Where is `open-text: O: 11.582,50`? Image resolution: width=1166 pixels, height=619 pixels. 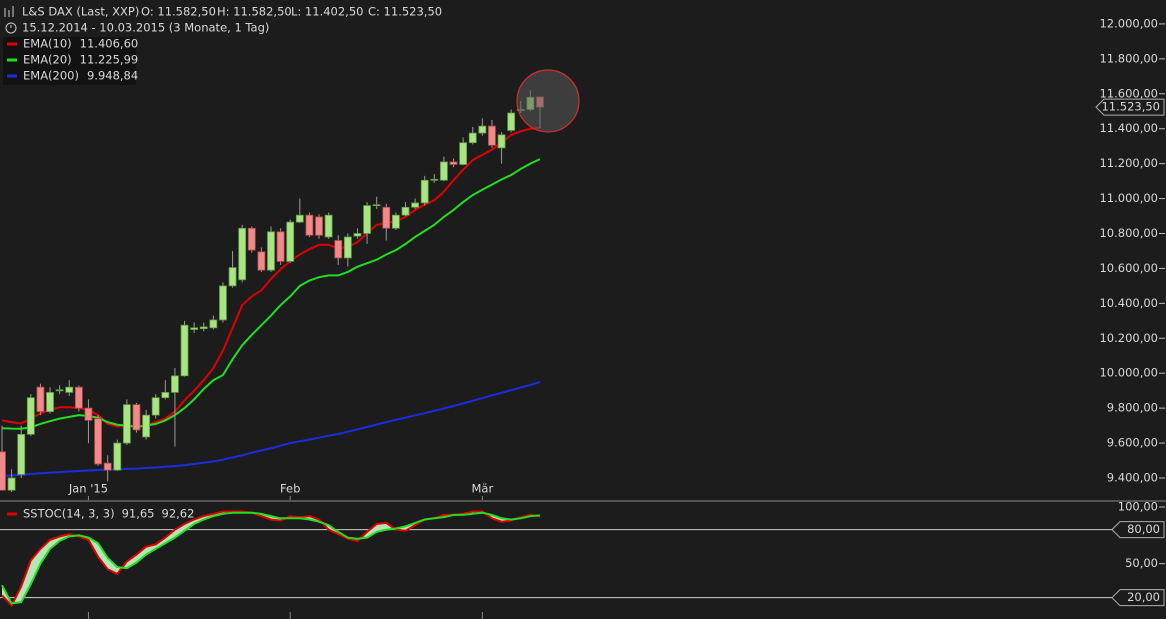 open-text: O: 11.582,50 is located at coordinates (178, 12).